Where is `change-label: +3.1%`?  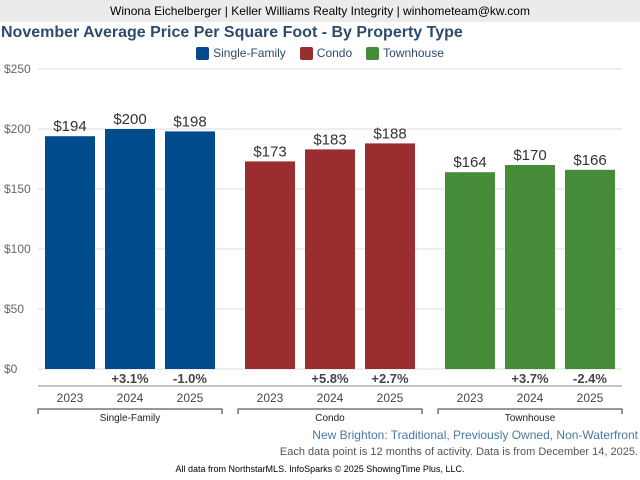 change-label: +3.1% is located at coordinates (130, 378).